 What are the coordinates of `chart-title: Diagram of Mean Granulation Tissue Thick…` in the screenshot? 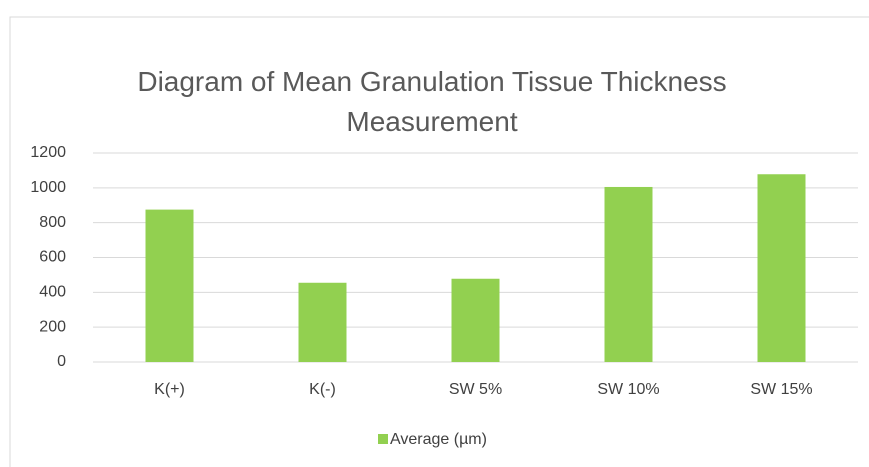 It's located at (432, 101).